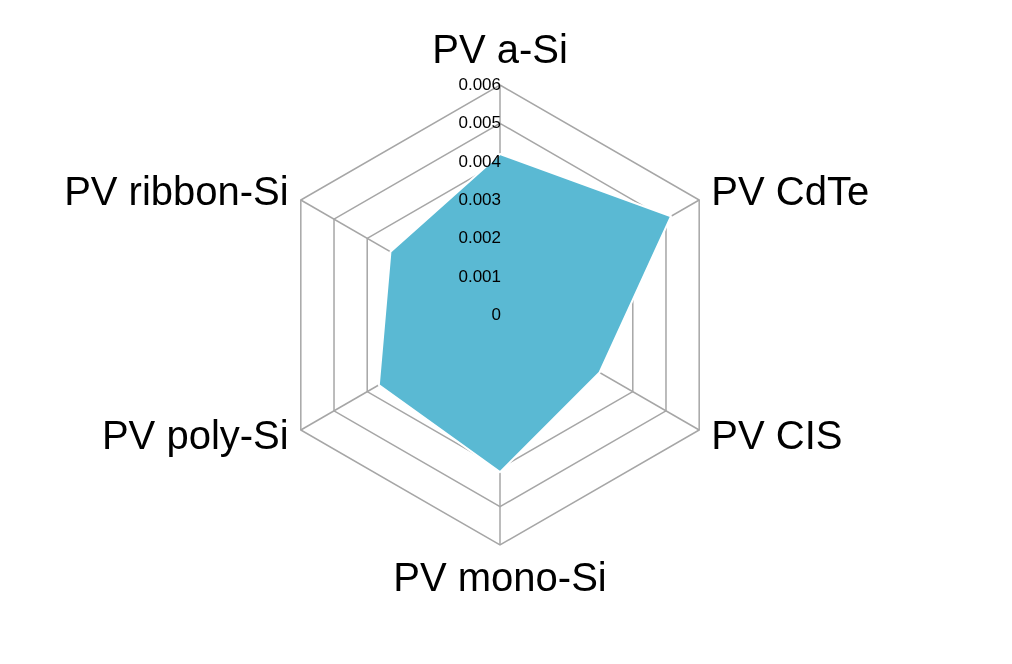 This screenshot has width=1012, height=664. Describe the element at coordinates (479, 199) in the screenshot. I see `y-tick-label: 0.003` at that location.